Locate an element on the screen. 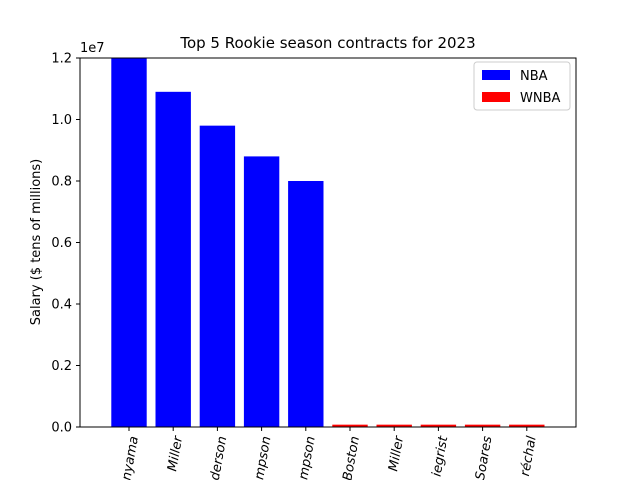 Image resolution: width=640 pixels, height=480 pixels. legend: NBA WNBA is located at coordinates (522, 86).